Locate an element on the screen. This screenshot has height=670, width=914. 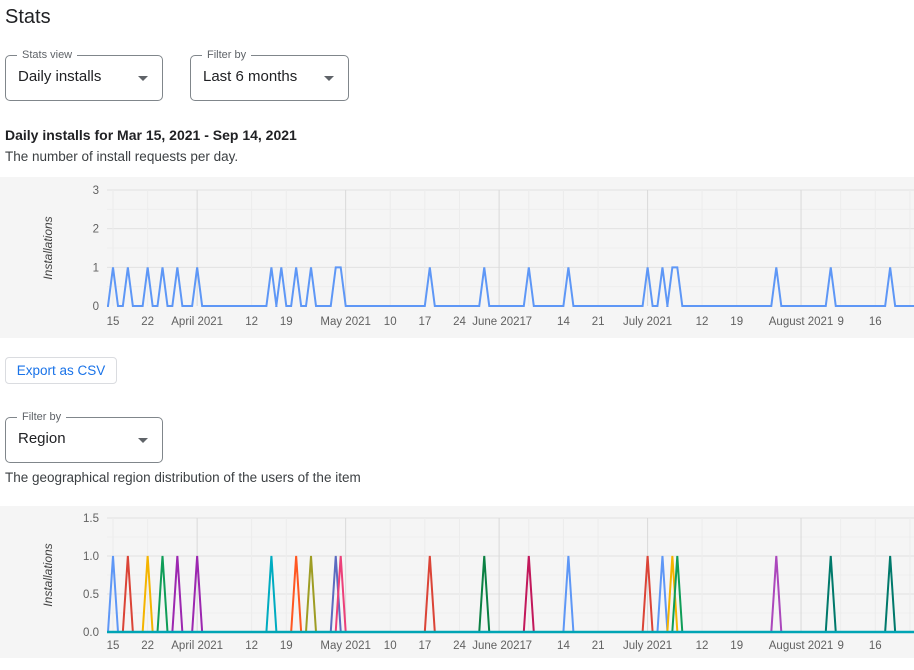
region-filter-dropdown: Filter by Region is located at coordinates (84, 436).